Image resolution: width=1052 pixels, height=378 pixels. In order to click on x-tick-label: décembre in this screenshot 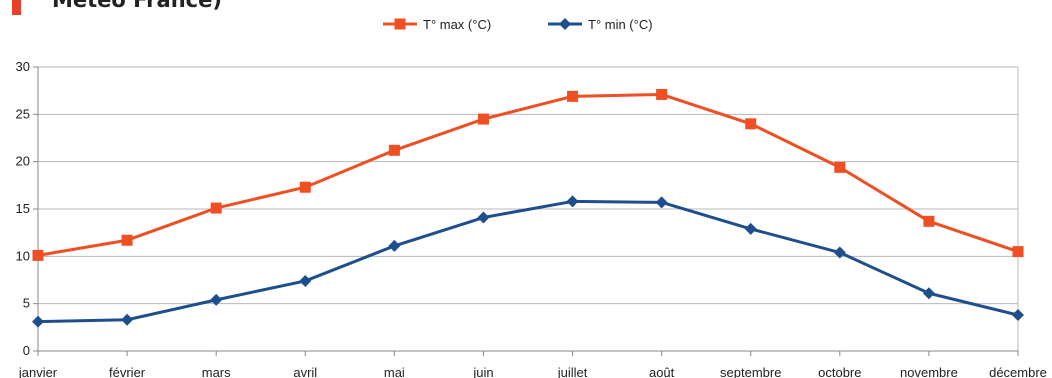, I will do `click(1018, 371)`.